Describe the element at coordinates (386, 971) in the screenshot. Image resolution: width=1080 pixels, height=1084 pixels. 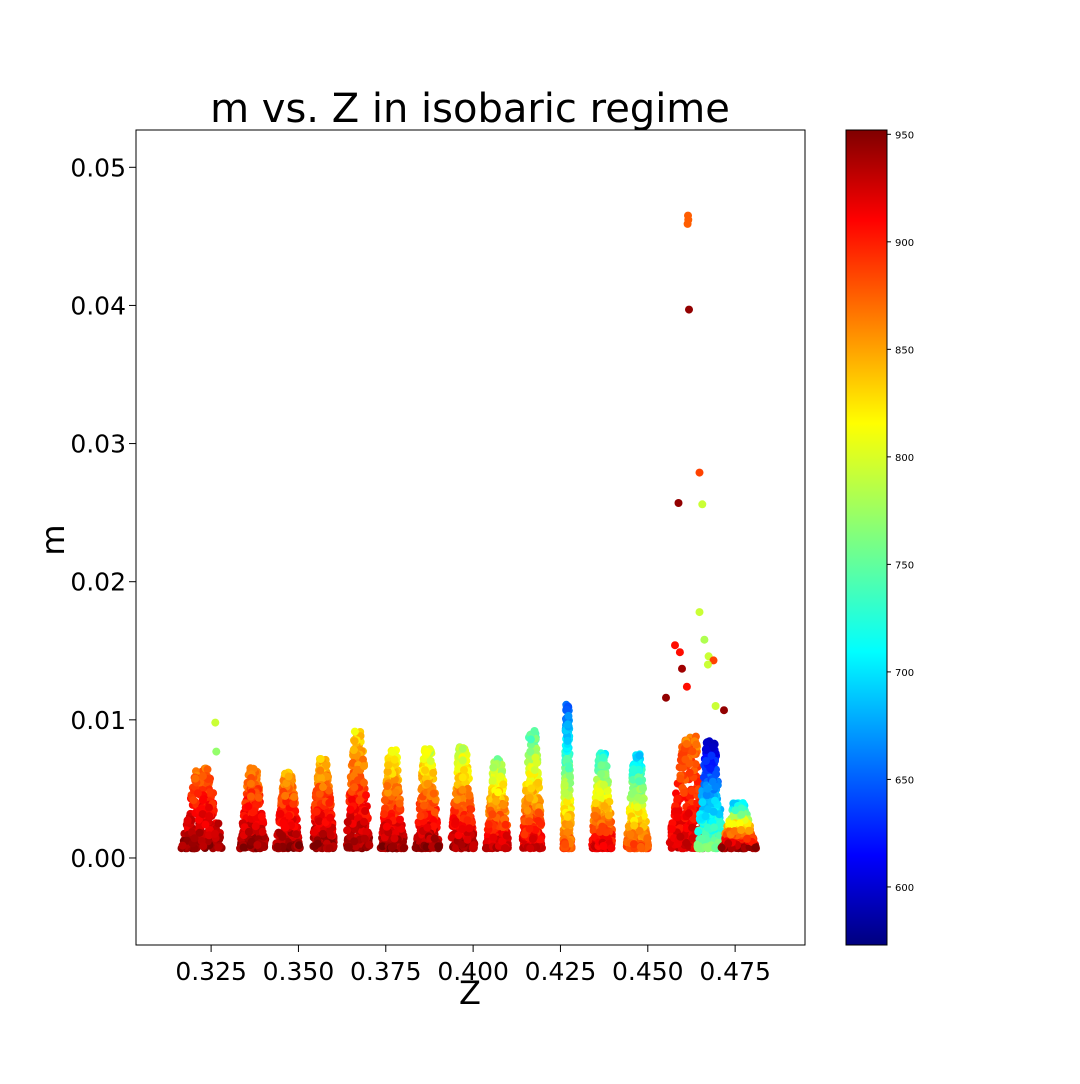
I see `x-tick-label: 0.375` at that location.